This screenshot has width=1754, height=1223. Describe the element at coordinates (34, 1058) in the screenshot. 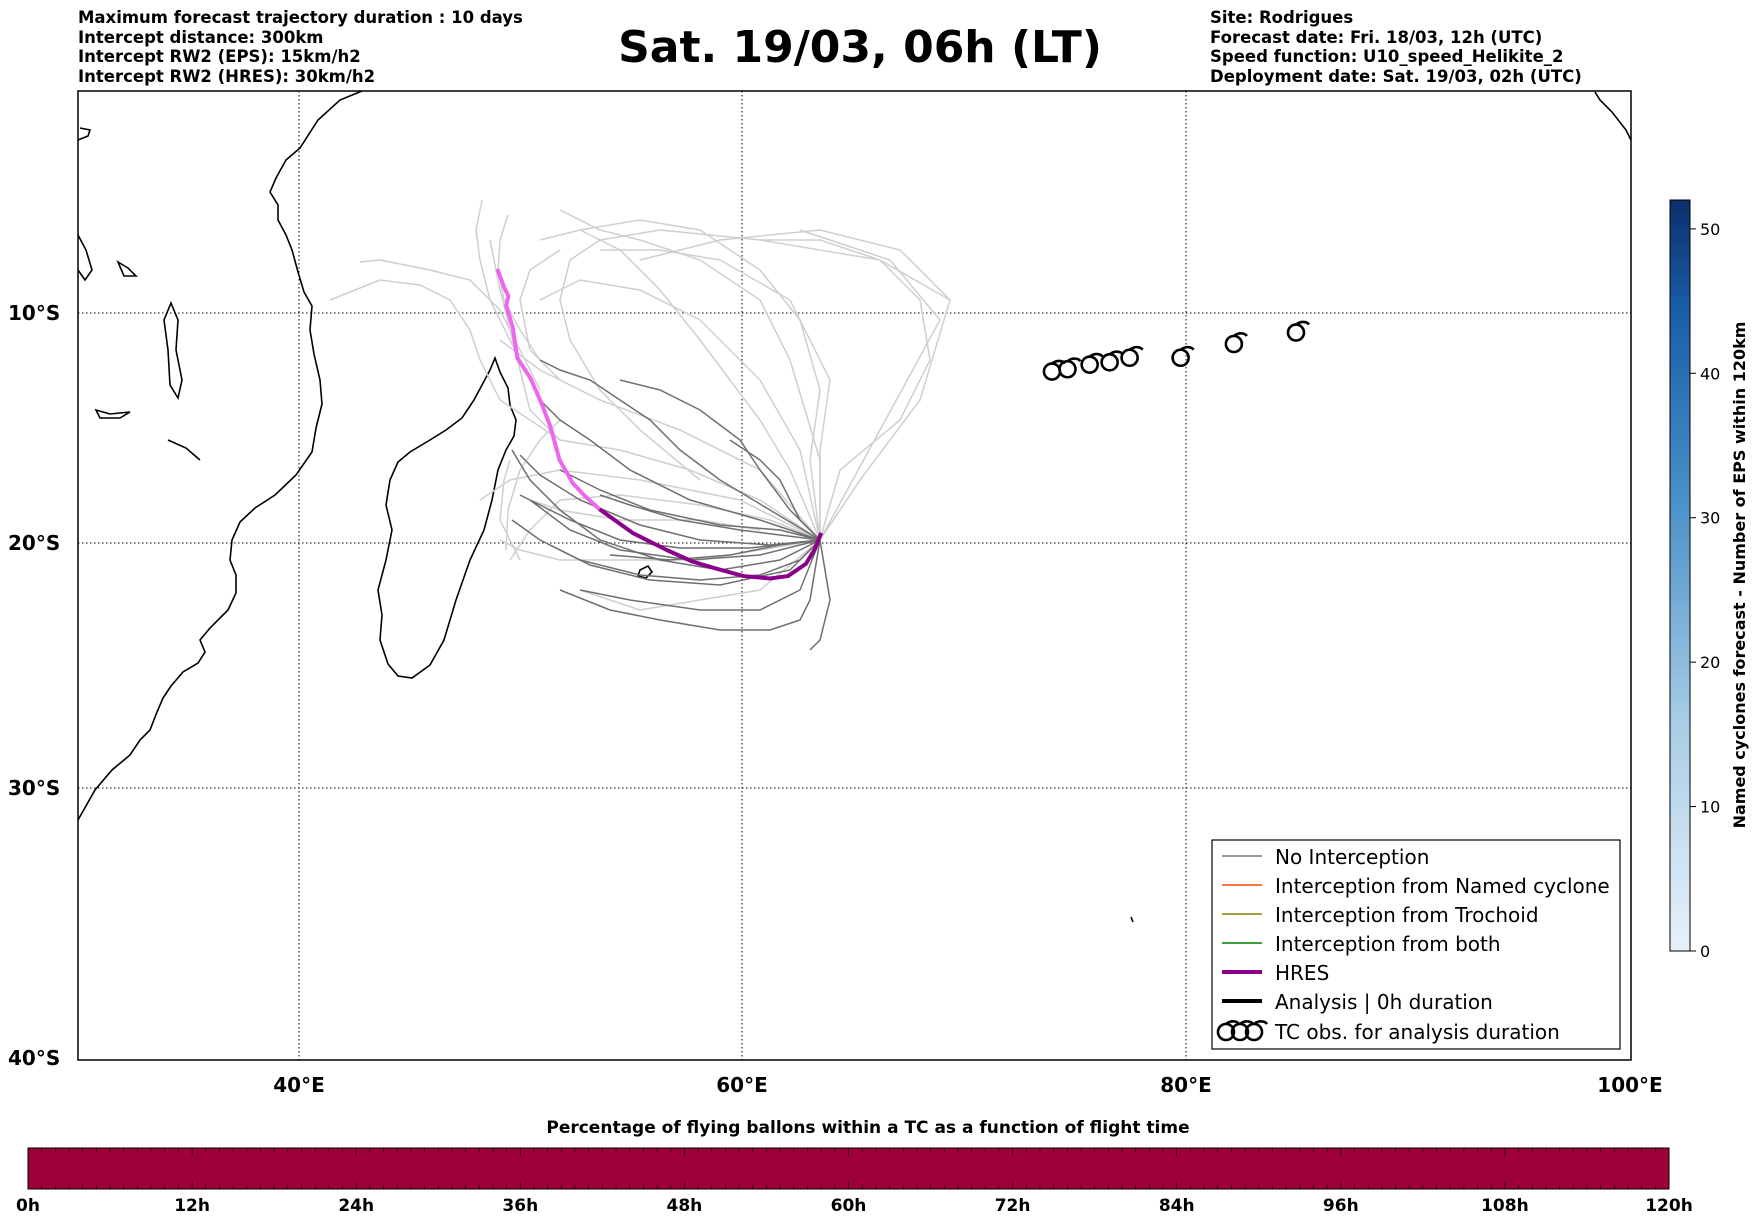

I see `lat-tick-label: 40°S` at that location.